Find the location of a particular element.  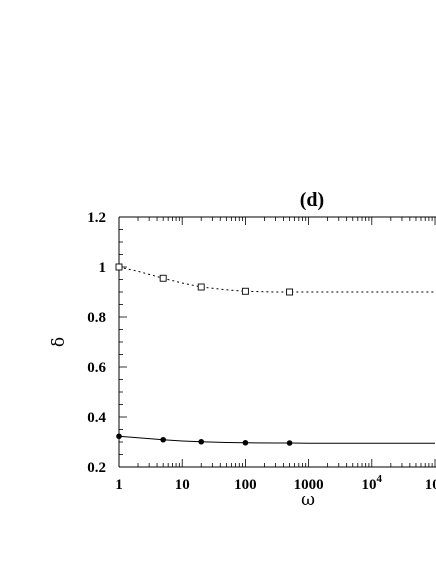

x-tick-label: 104 is located at coordinates (372, 483).